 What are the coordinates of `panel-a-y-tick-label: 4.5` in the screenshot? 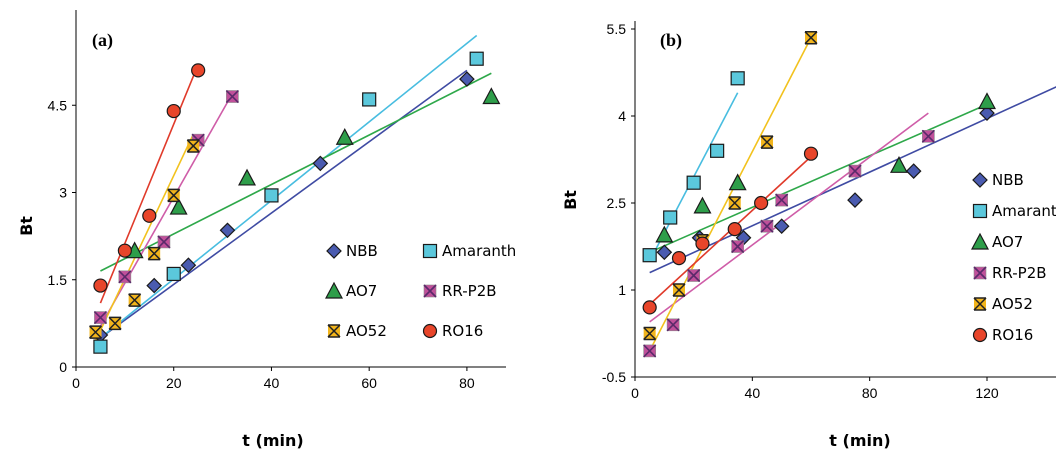 It's located at (58, 105).